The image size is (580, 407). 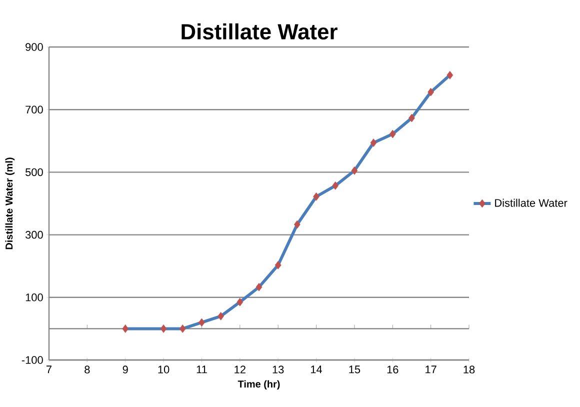 What do you see at coordinates (259, 385) in the screenshot?
I see `x-axis-title: Time (hr)` at bounding box center [259, 385].